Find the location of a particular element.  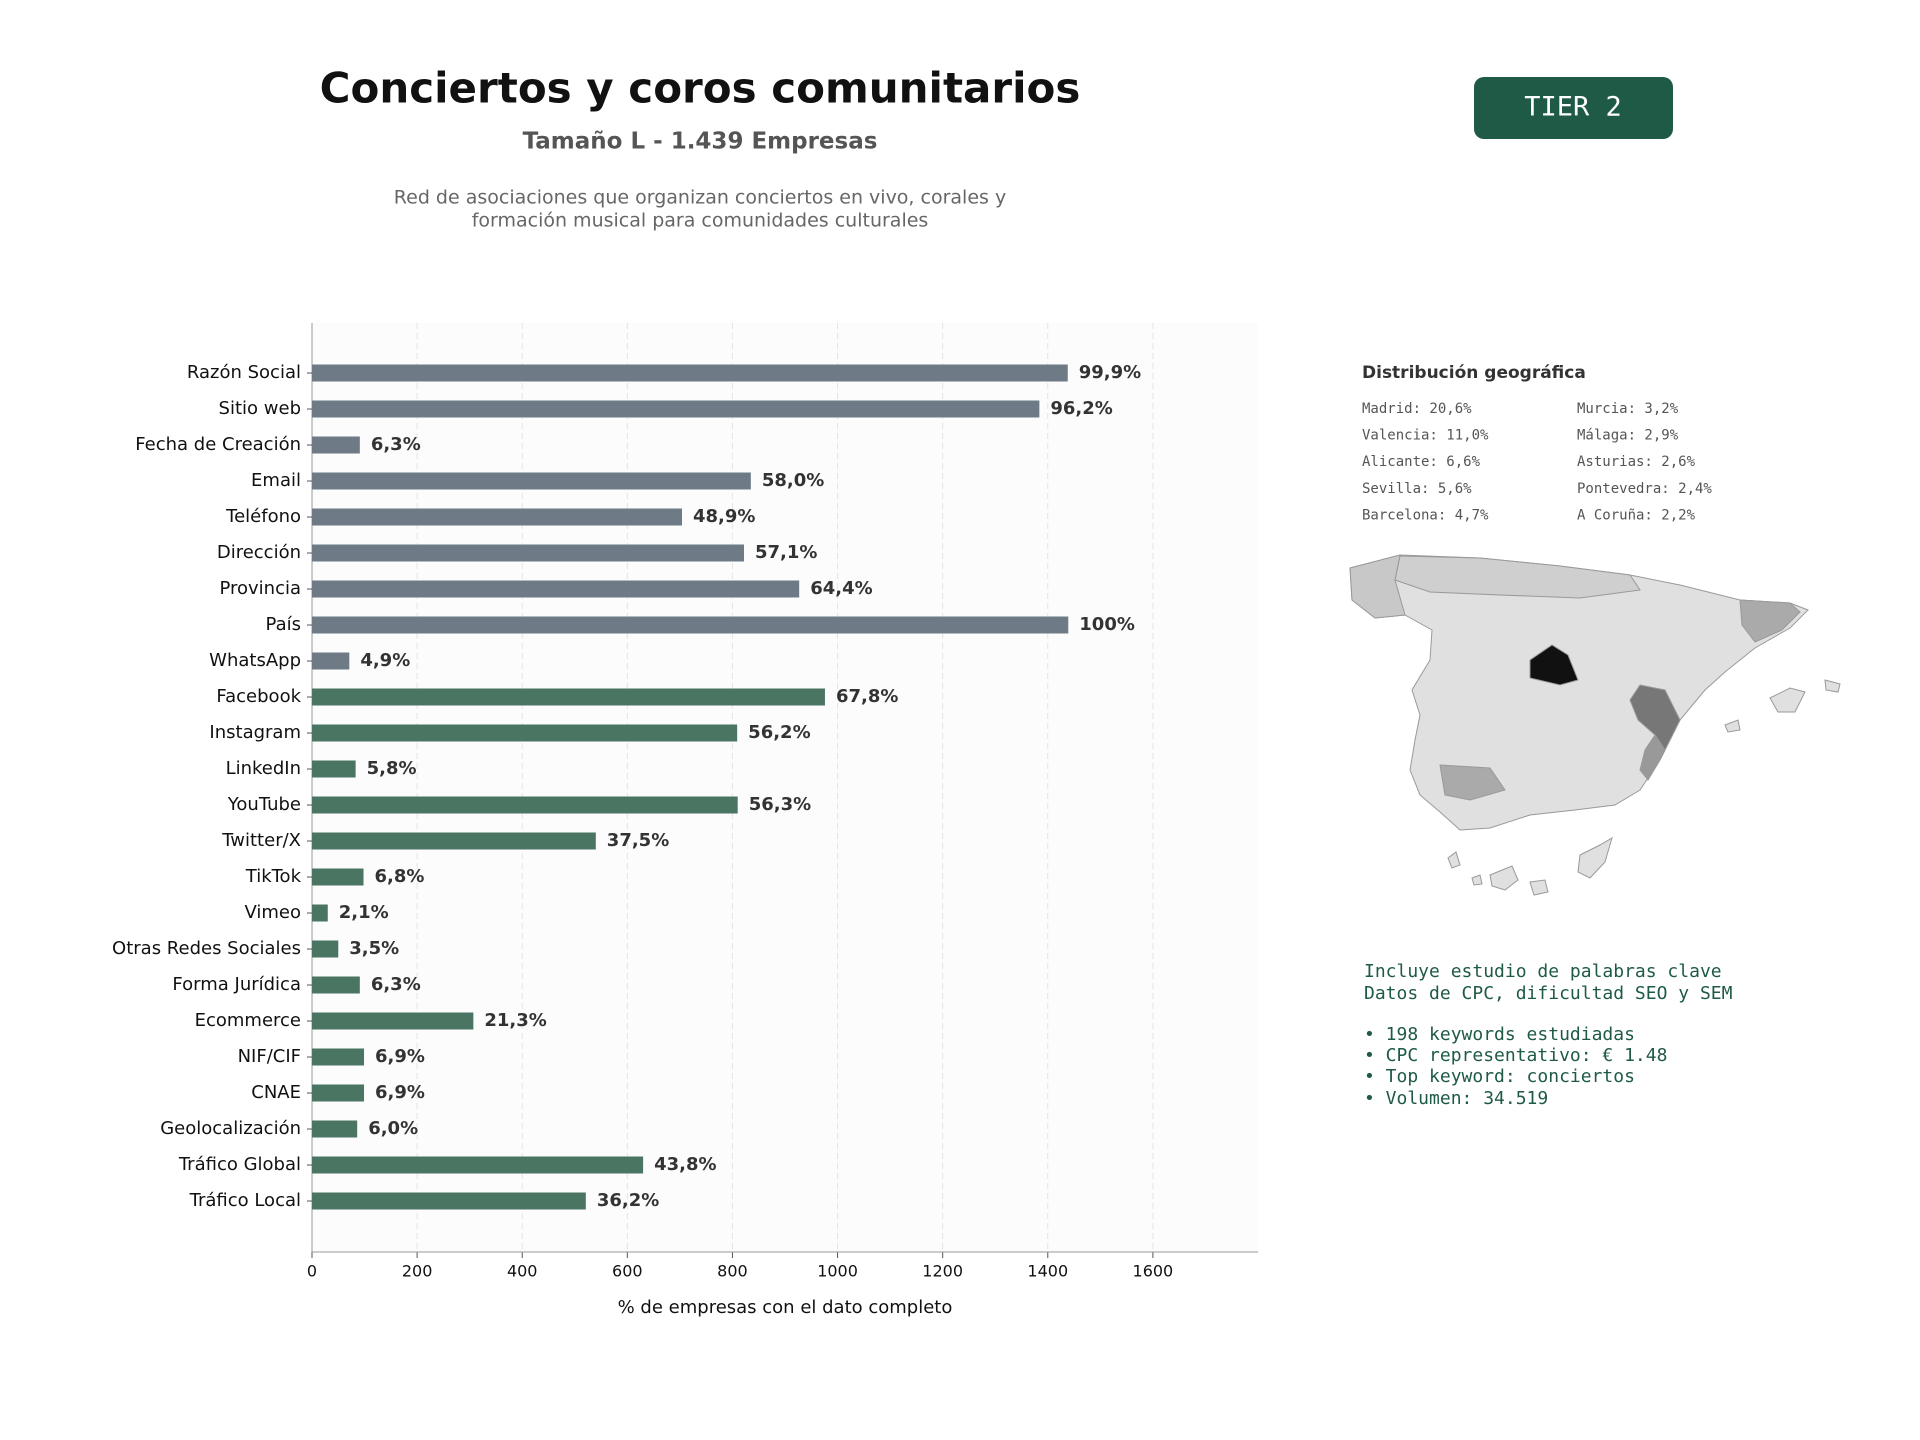

x-tick-label: 1600 is located at coordinates (1153, 1271).